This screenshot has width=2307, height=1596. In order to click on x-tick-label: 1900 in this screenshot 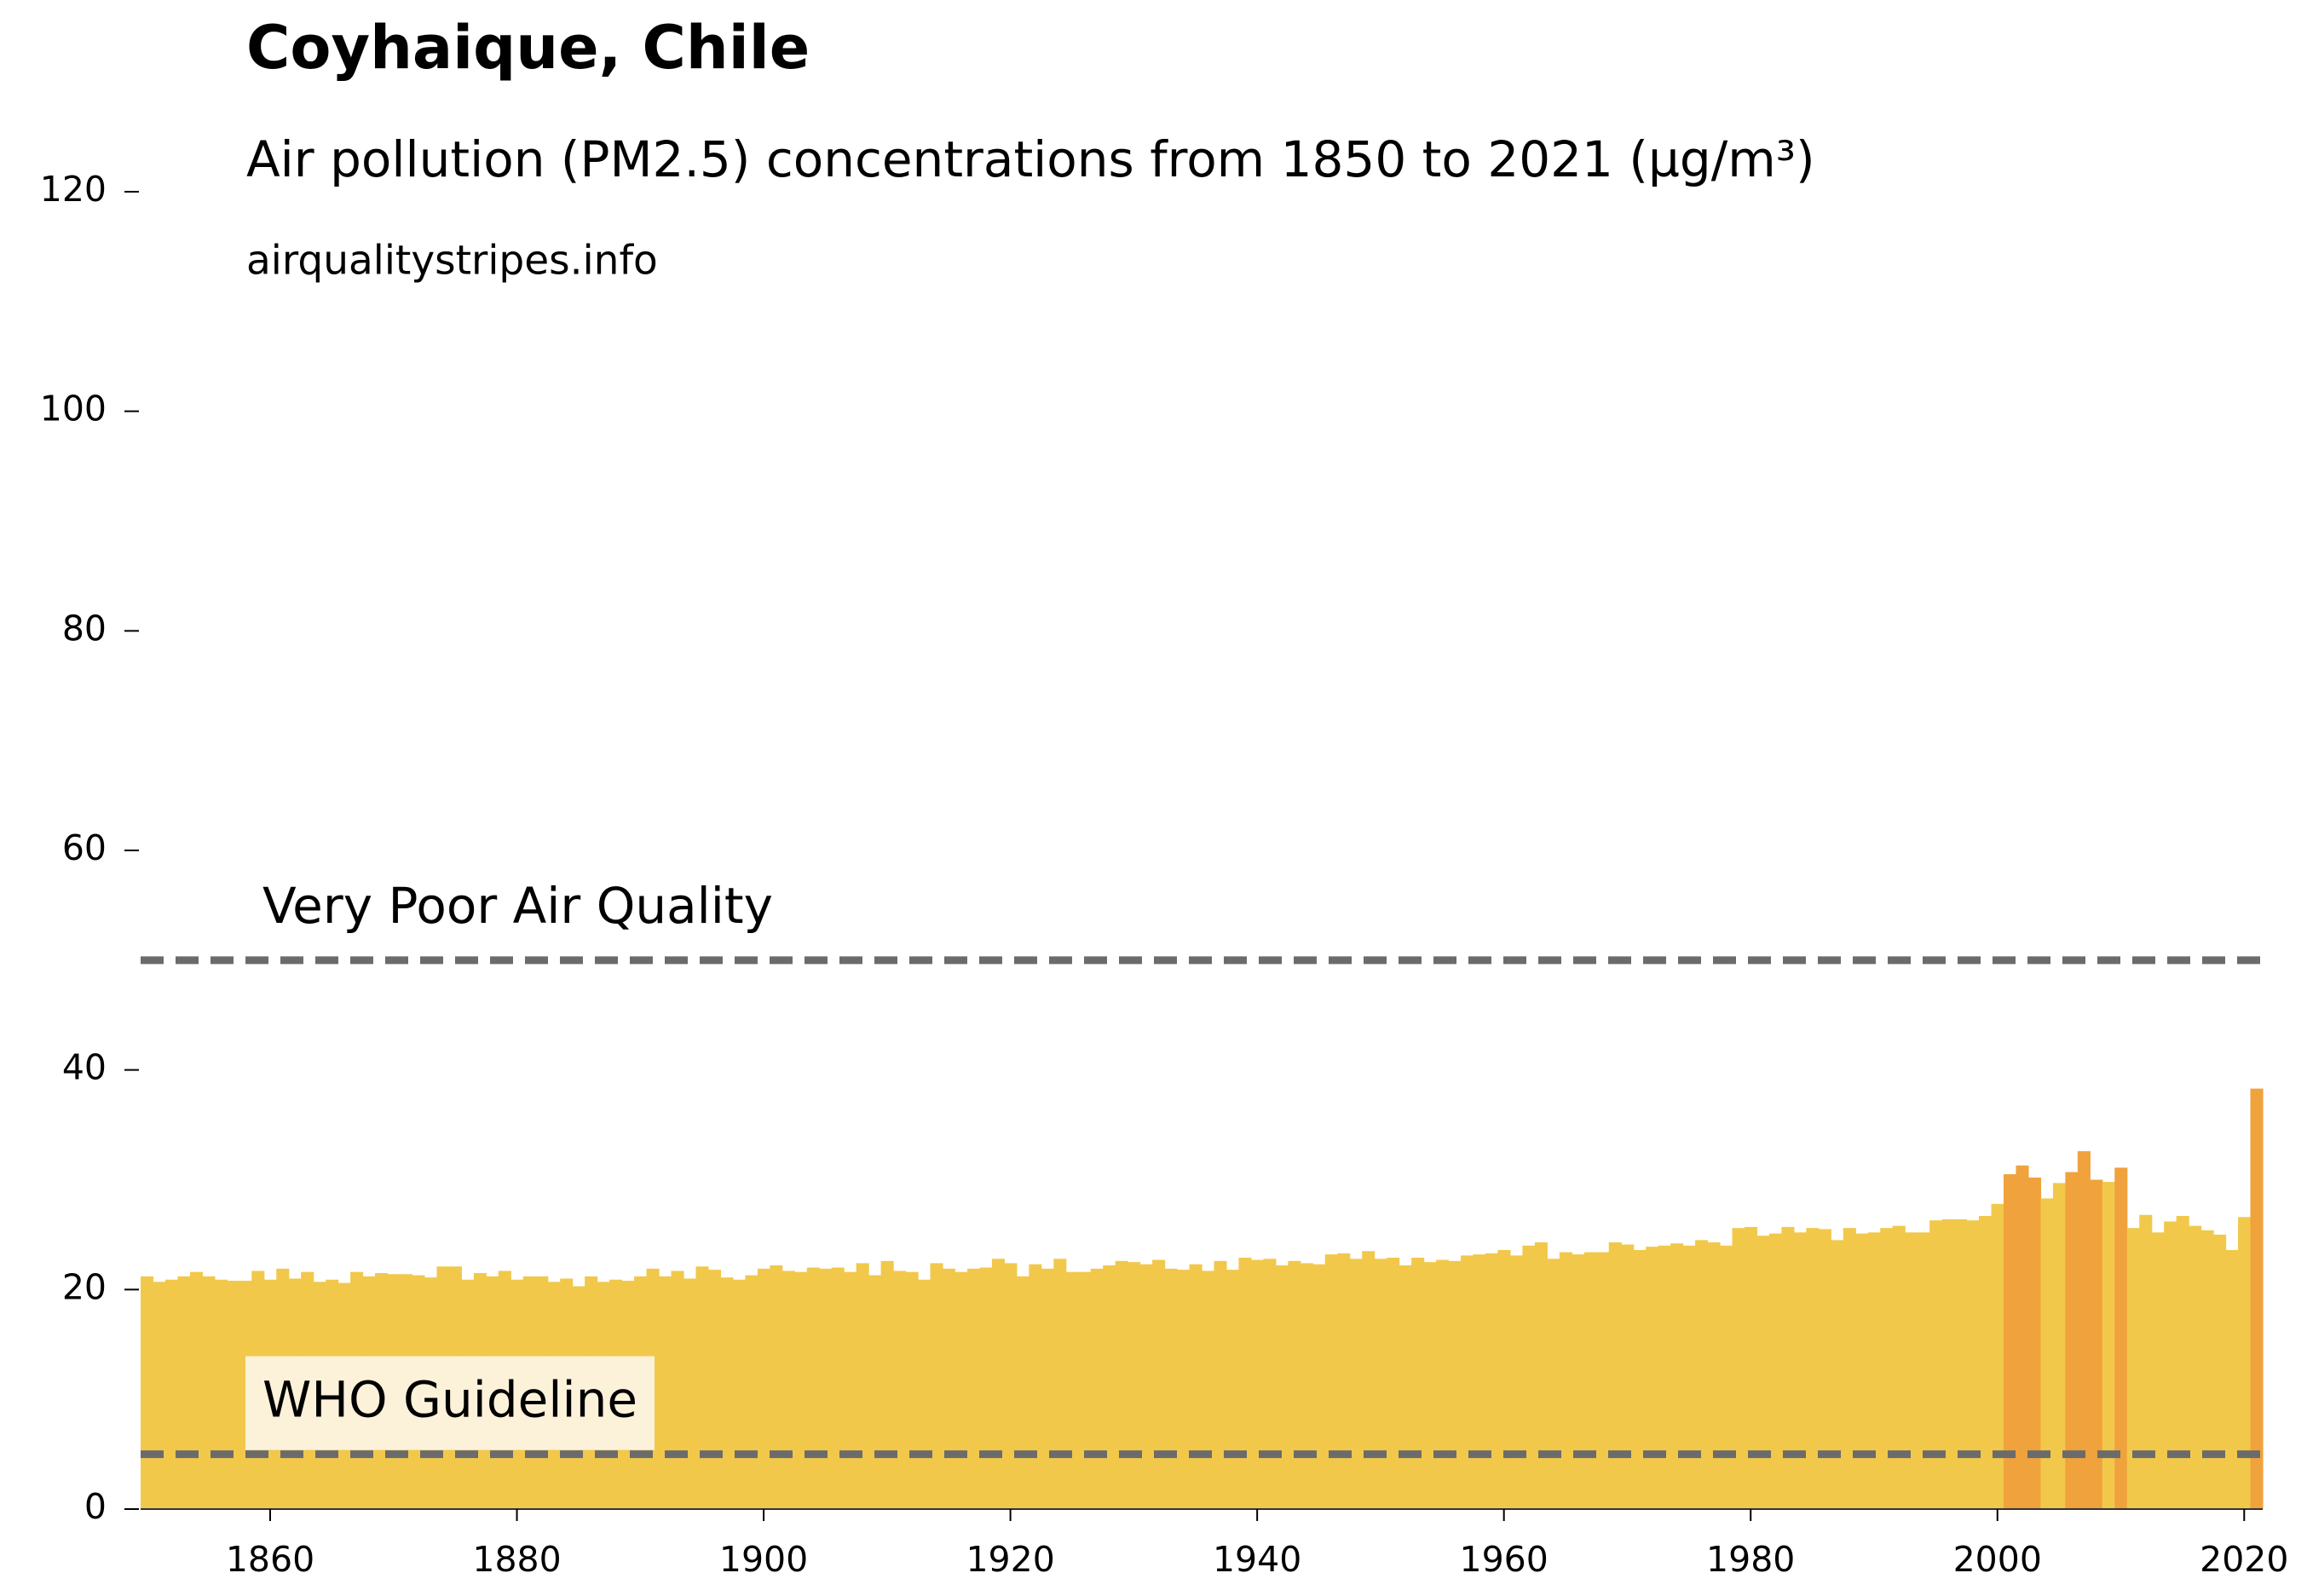, I will do `click(763, 1559)`.